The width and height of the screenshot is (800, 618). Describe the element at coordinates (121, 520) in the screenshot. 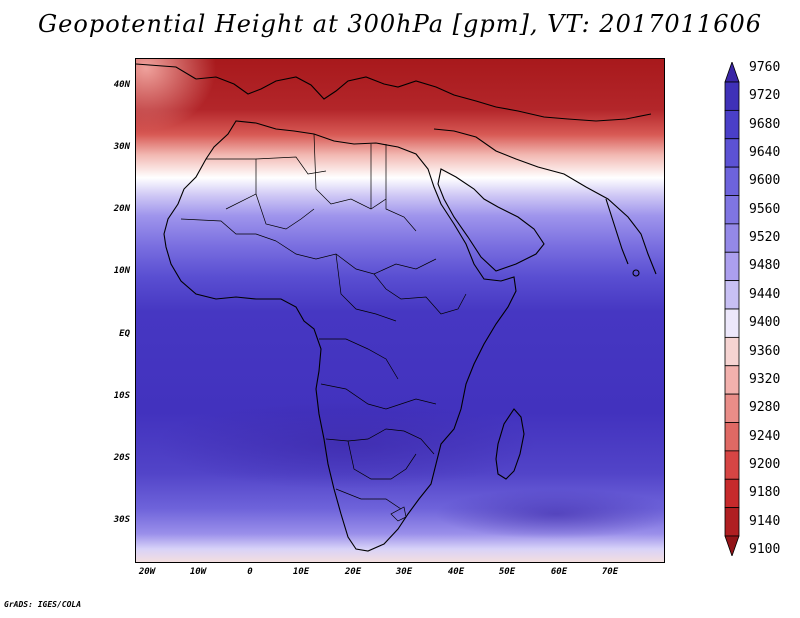

I see `y-tick-label: 30S` at that location.